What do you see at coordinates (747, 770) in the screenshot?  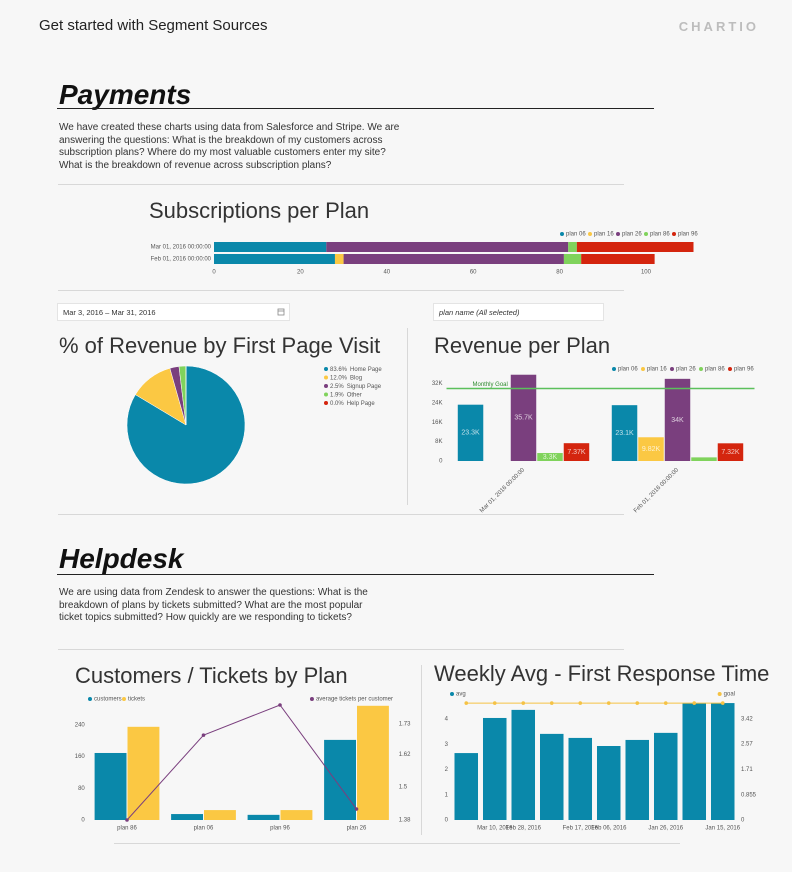 I see `y2-tick-label: 1.71` at bounding box center [747, 770].